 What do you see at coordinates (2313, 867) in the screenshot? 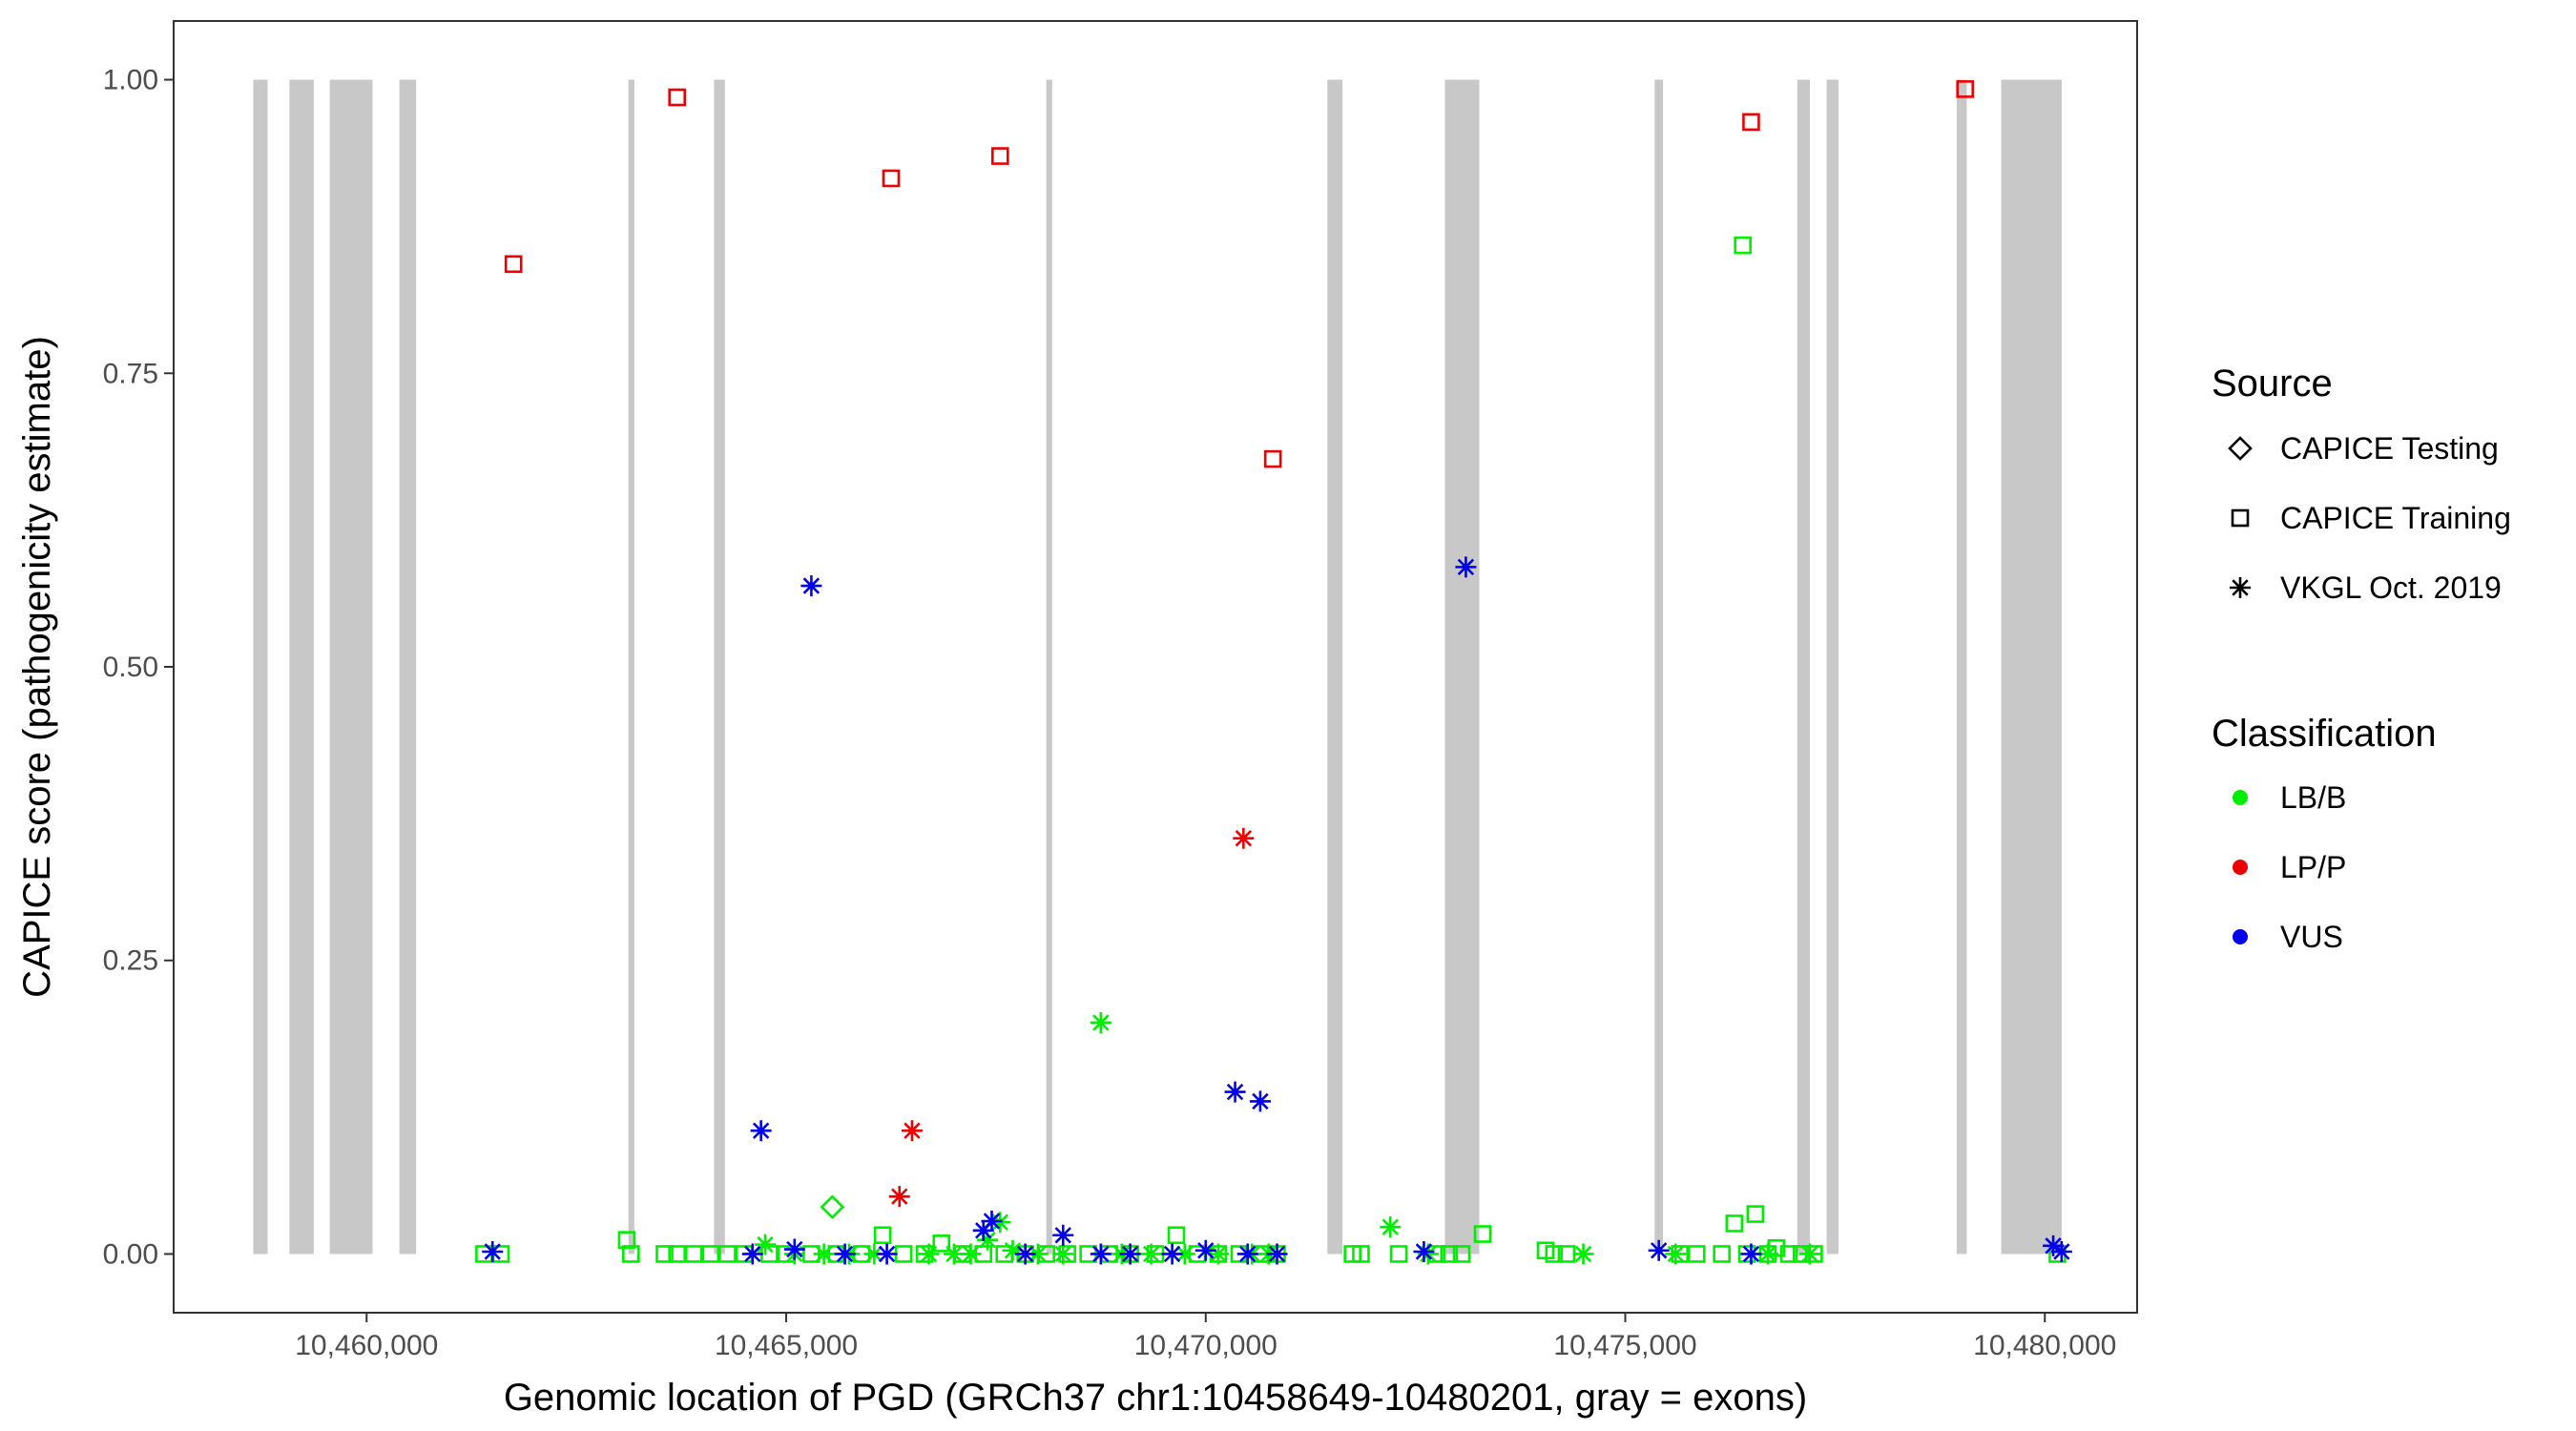
I see `legend-classification-label: LP/P` at bounding box center [2313, 867].